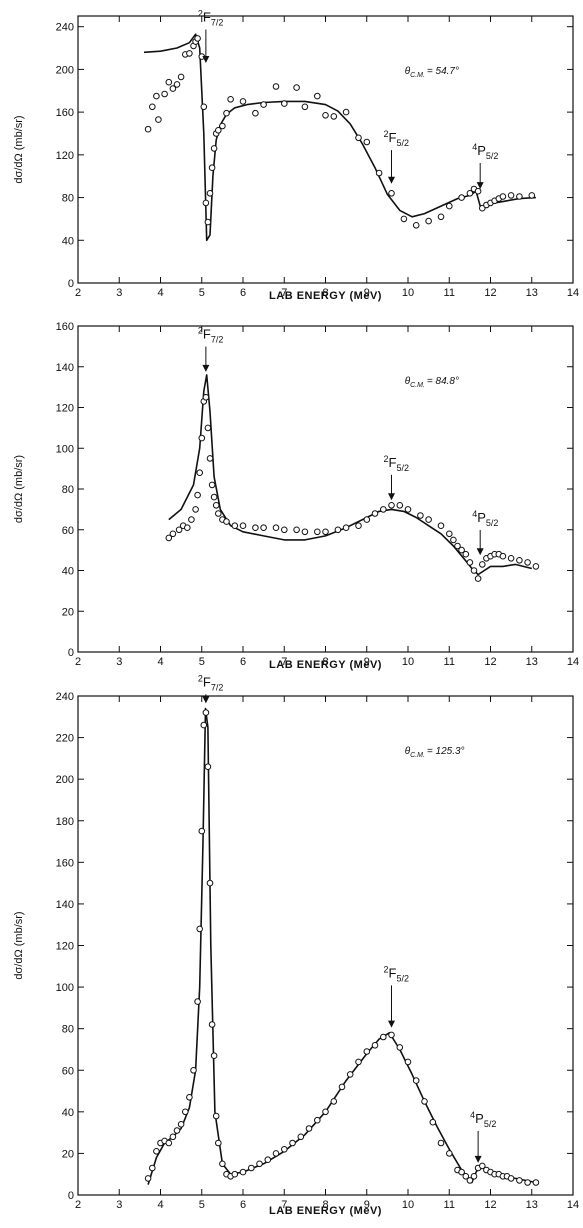 This screenshot has width=583, height=1228. Describe the element at coordinates (68, 572) in the screenshot. I see `y-tick-label: 40` at that location.